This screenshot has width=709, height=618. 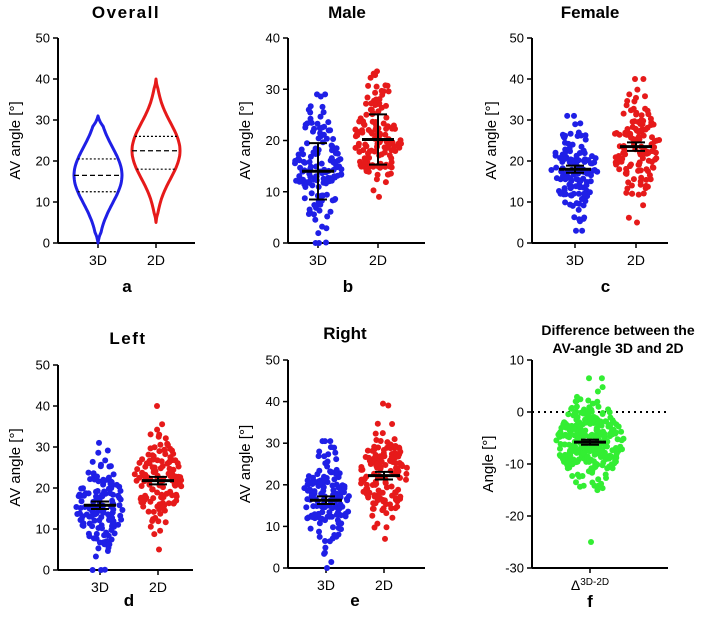 What do you see at coordinates (514, 464) in the screenshot?
I see `y-tick-label: -10` at bounding box center [514, 464].